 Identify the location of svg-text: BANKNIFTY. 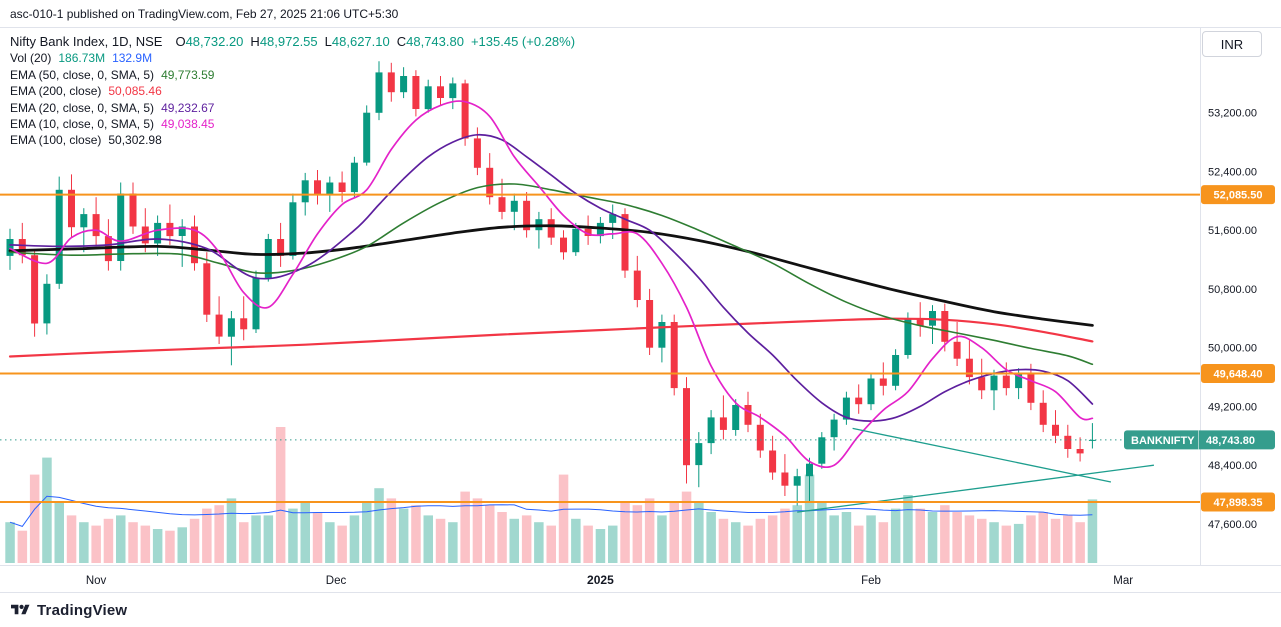
(1163, 441).